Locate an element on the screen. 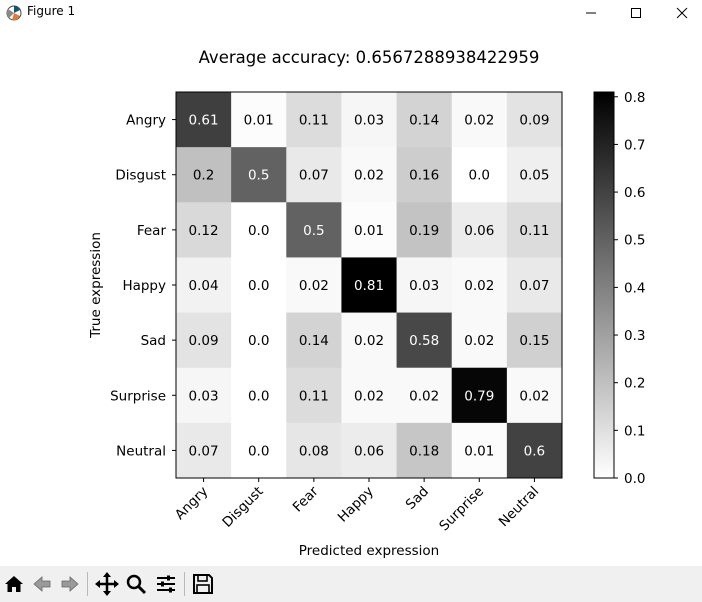 This screenshot has height=602, width=702. save-icon is located at coordinates (203, 584).